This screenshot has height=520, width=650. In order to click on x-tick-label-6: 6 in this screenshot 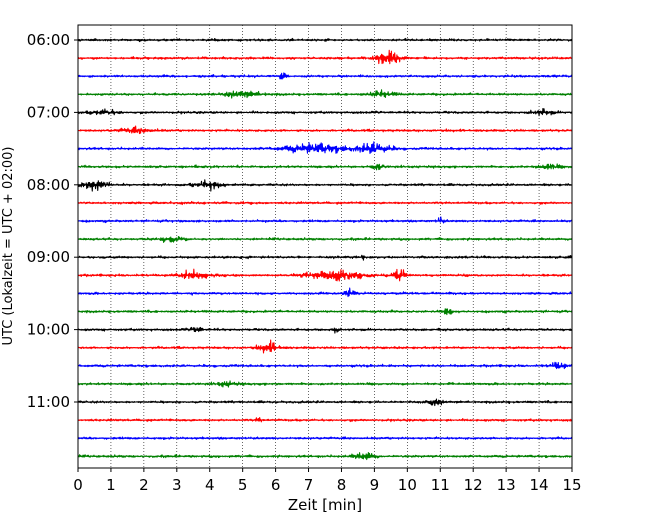, I will do `click(276, 485)`.